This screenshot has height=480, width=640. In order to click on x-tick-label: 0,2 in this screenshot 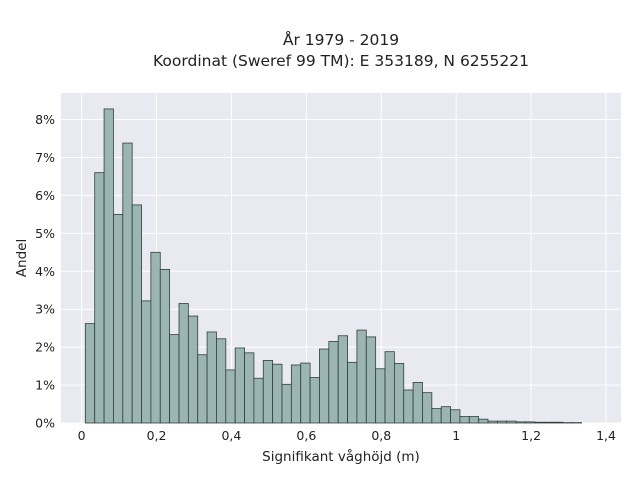, I will do `click(157, 435)`.